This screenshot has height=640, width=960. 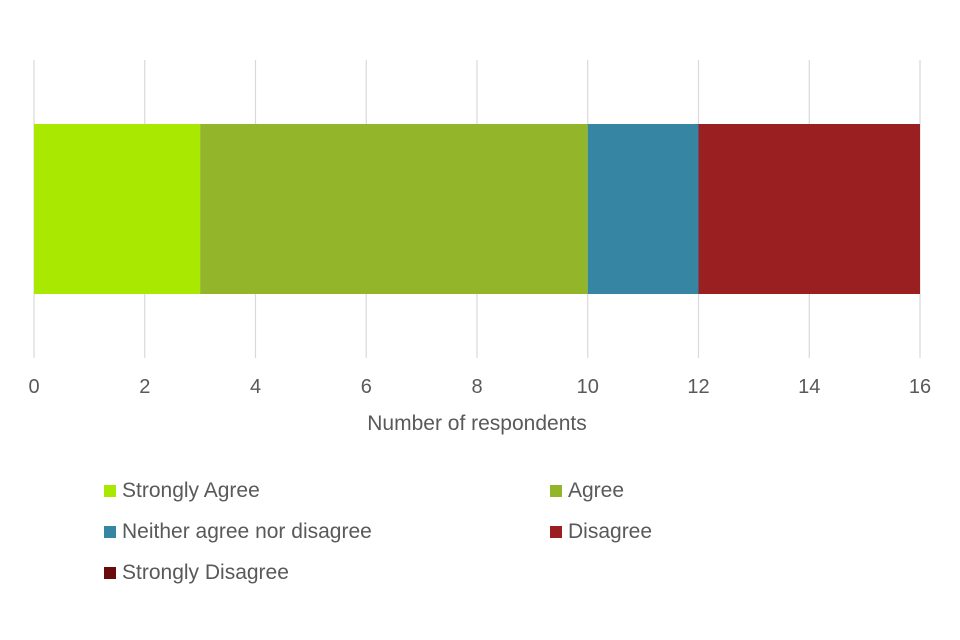 I want to click on legend-label: Strongly Disagree, so click(x=205, y=572).